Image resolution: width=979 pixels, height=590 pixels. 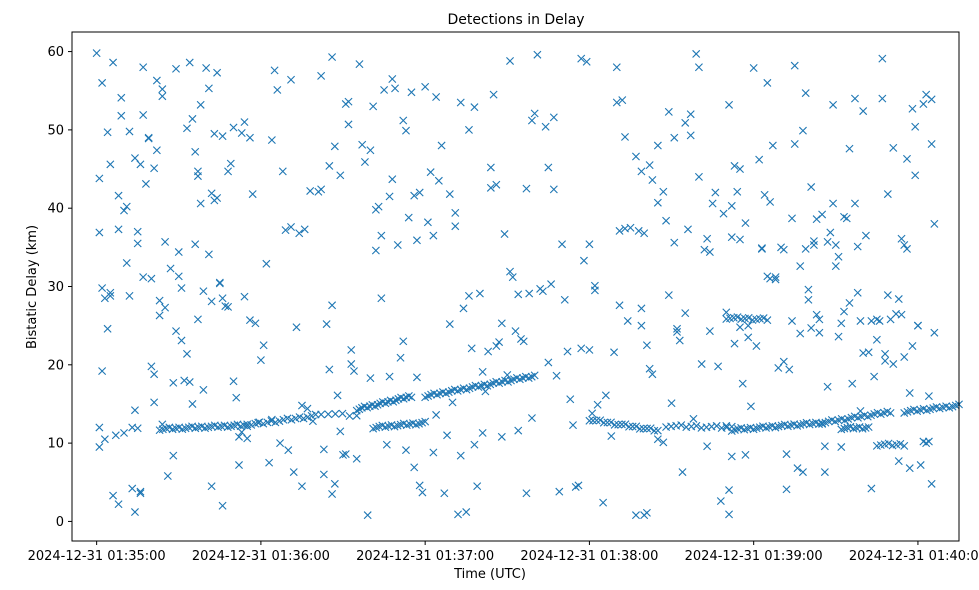 I want to click on y-tick-label: 40, so click(x=55, y=209).